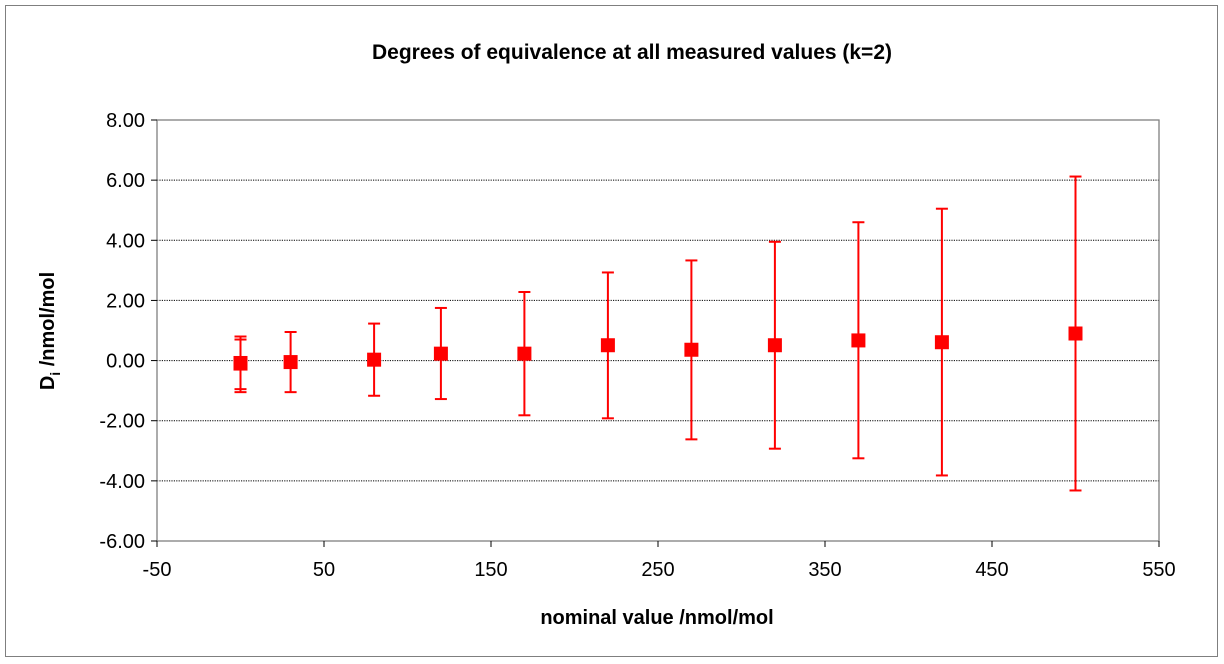 The width and height of the screenshot is (1224, 664). I want to click on x-tick-label: 250, so click(657, 570).